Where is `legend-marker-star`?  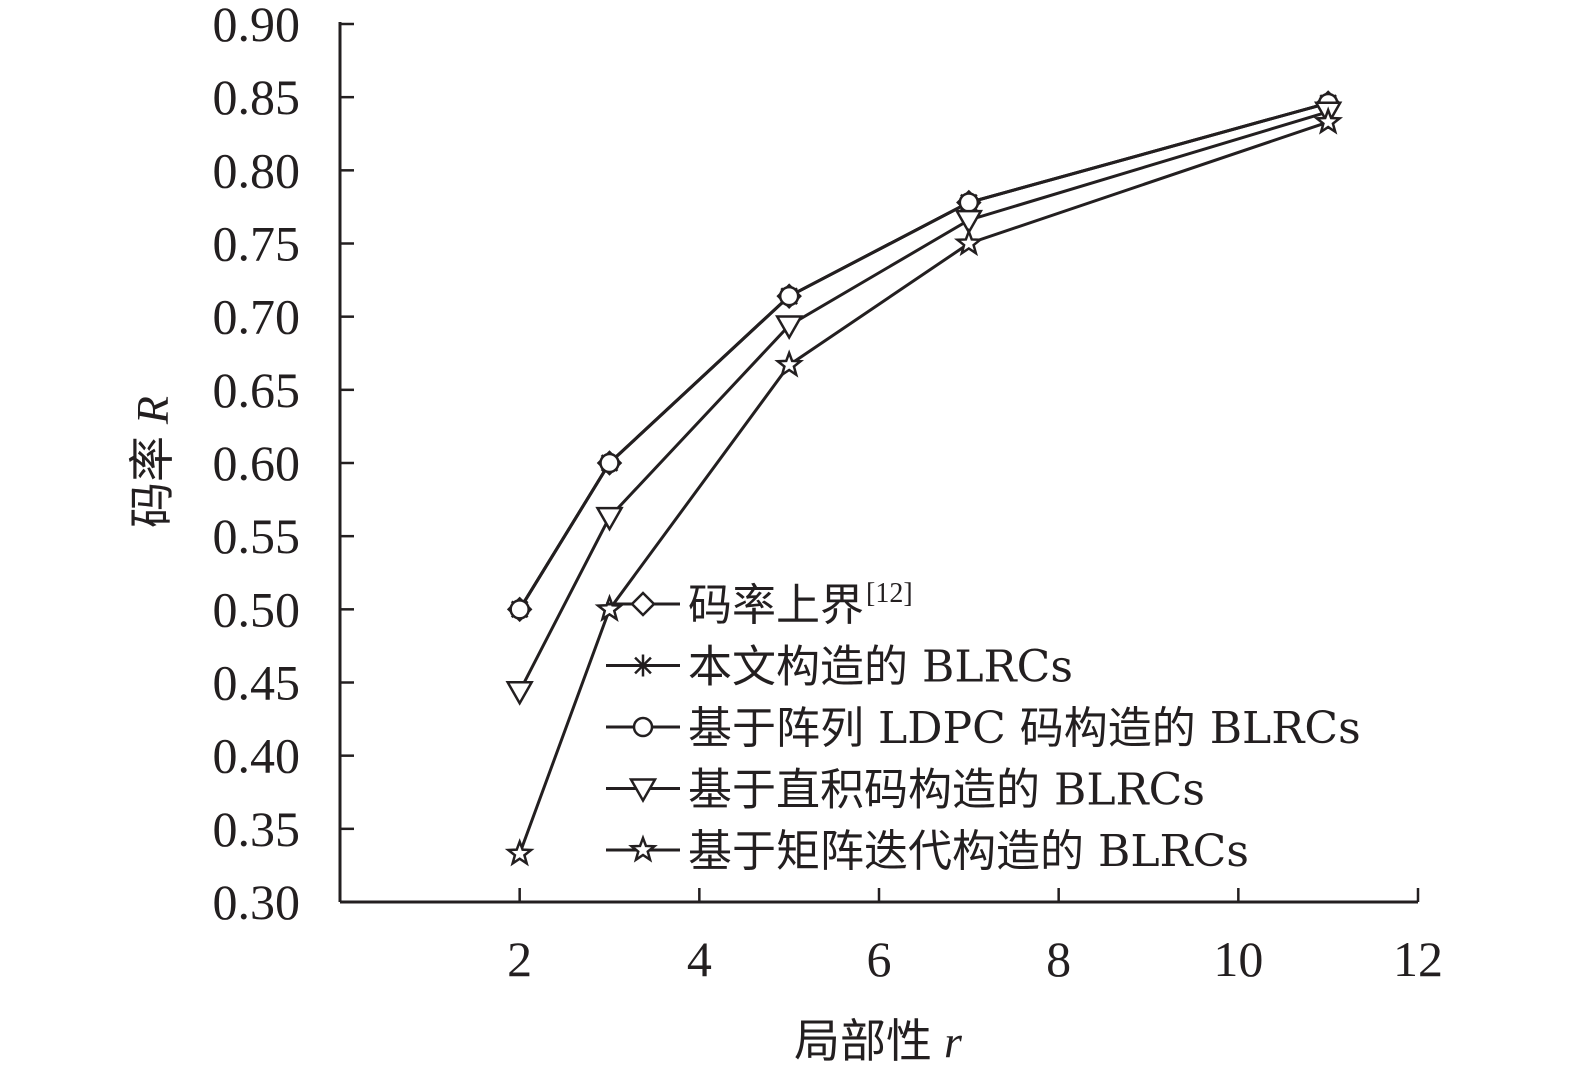
legend-marker-star is located at coordinates (643, 848).